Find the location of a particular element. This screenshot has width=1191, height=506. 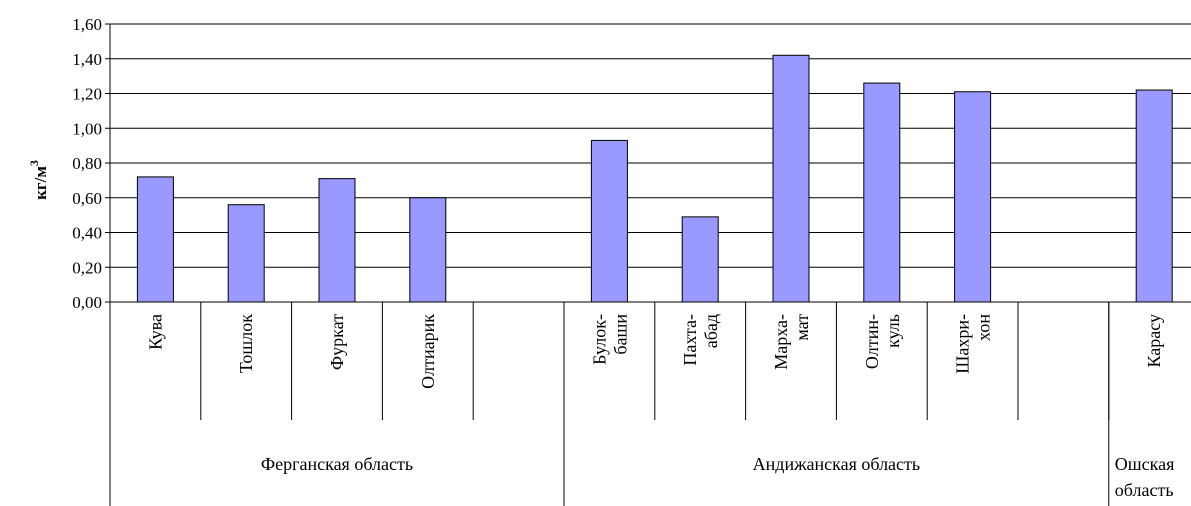

group-label: Ошская область is located at coordinates (1145, 477).